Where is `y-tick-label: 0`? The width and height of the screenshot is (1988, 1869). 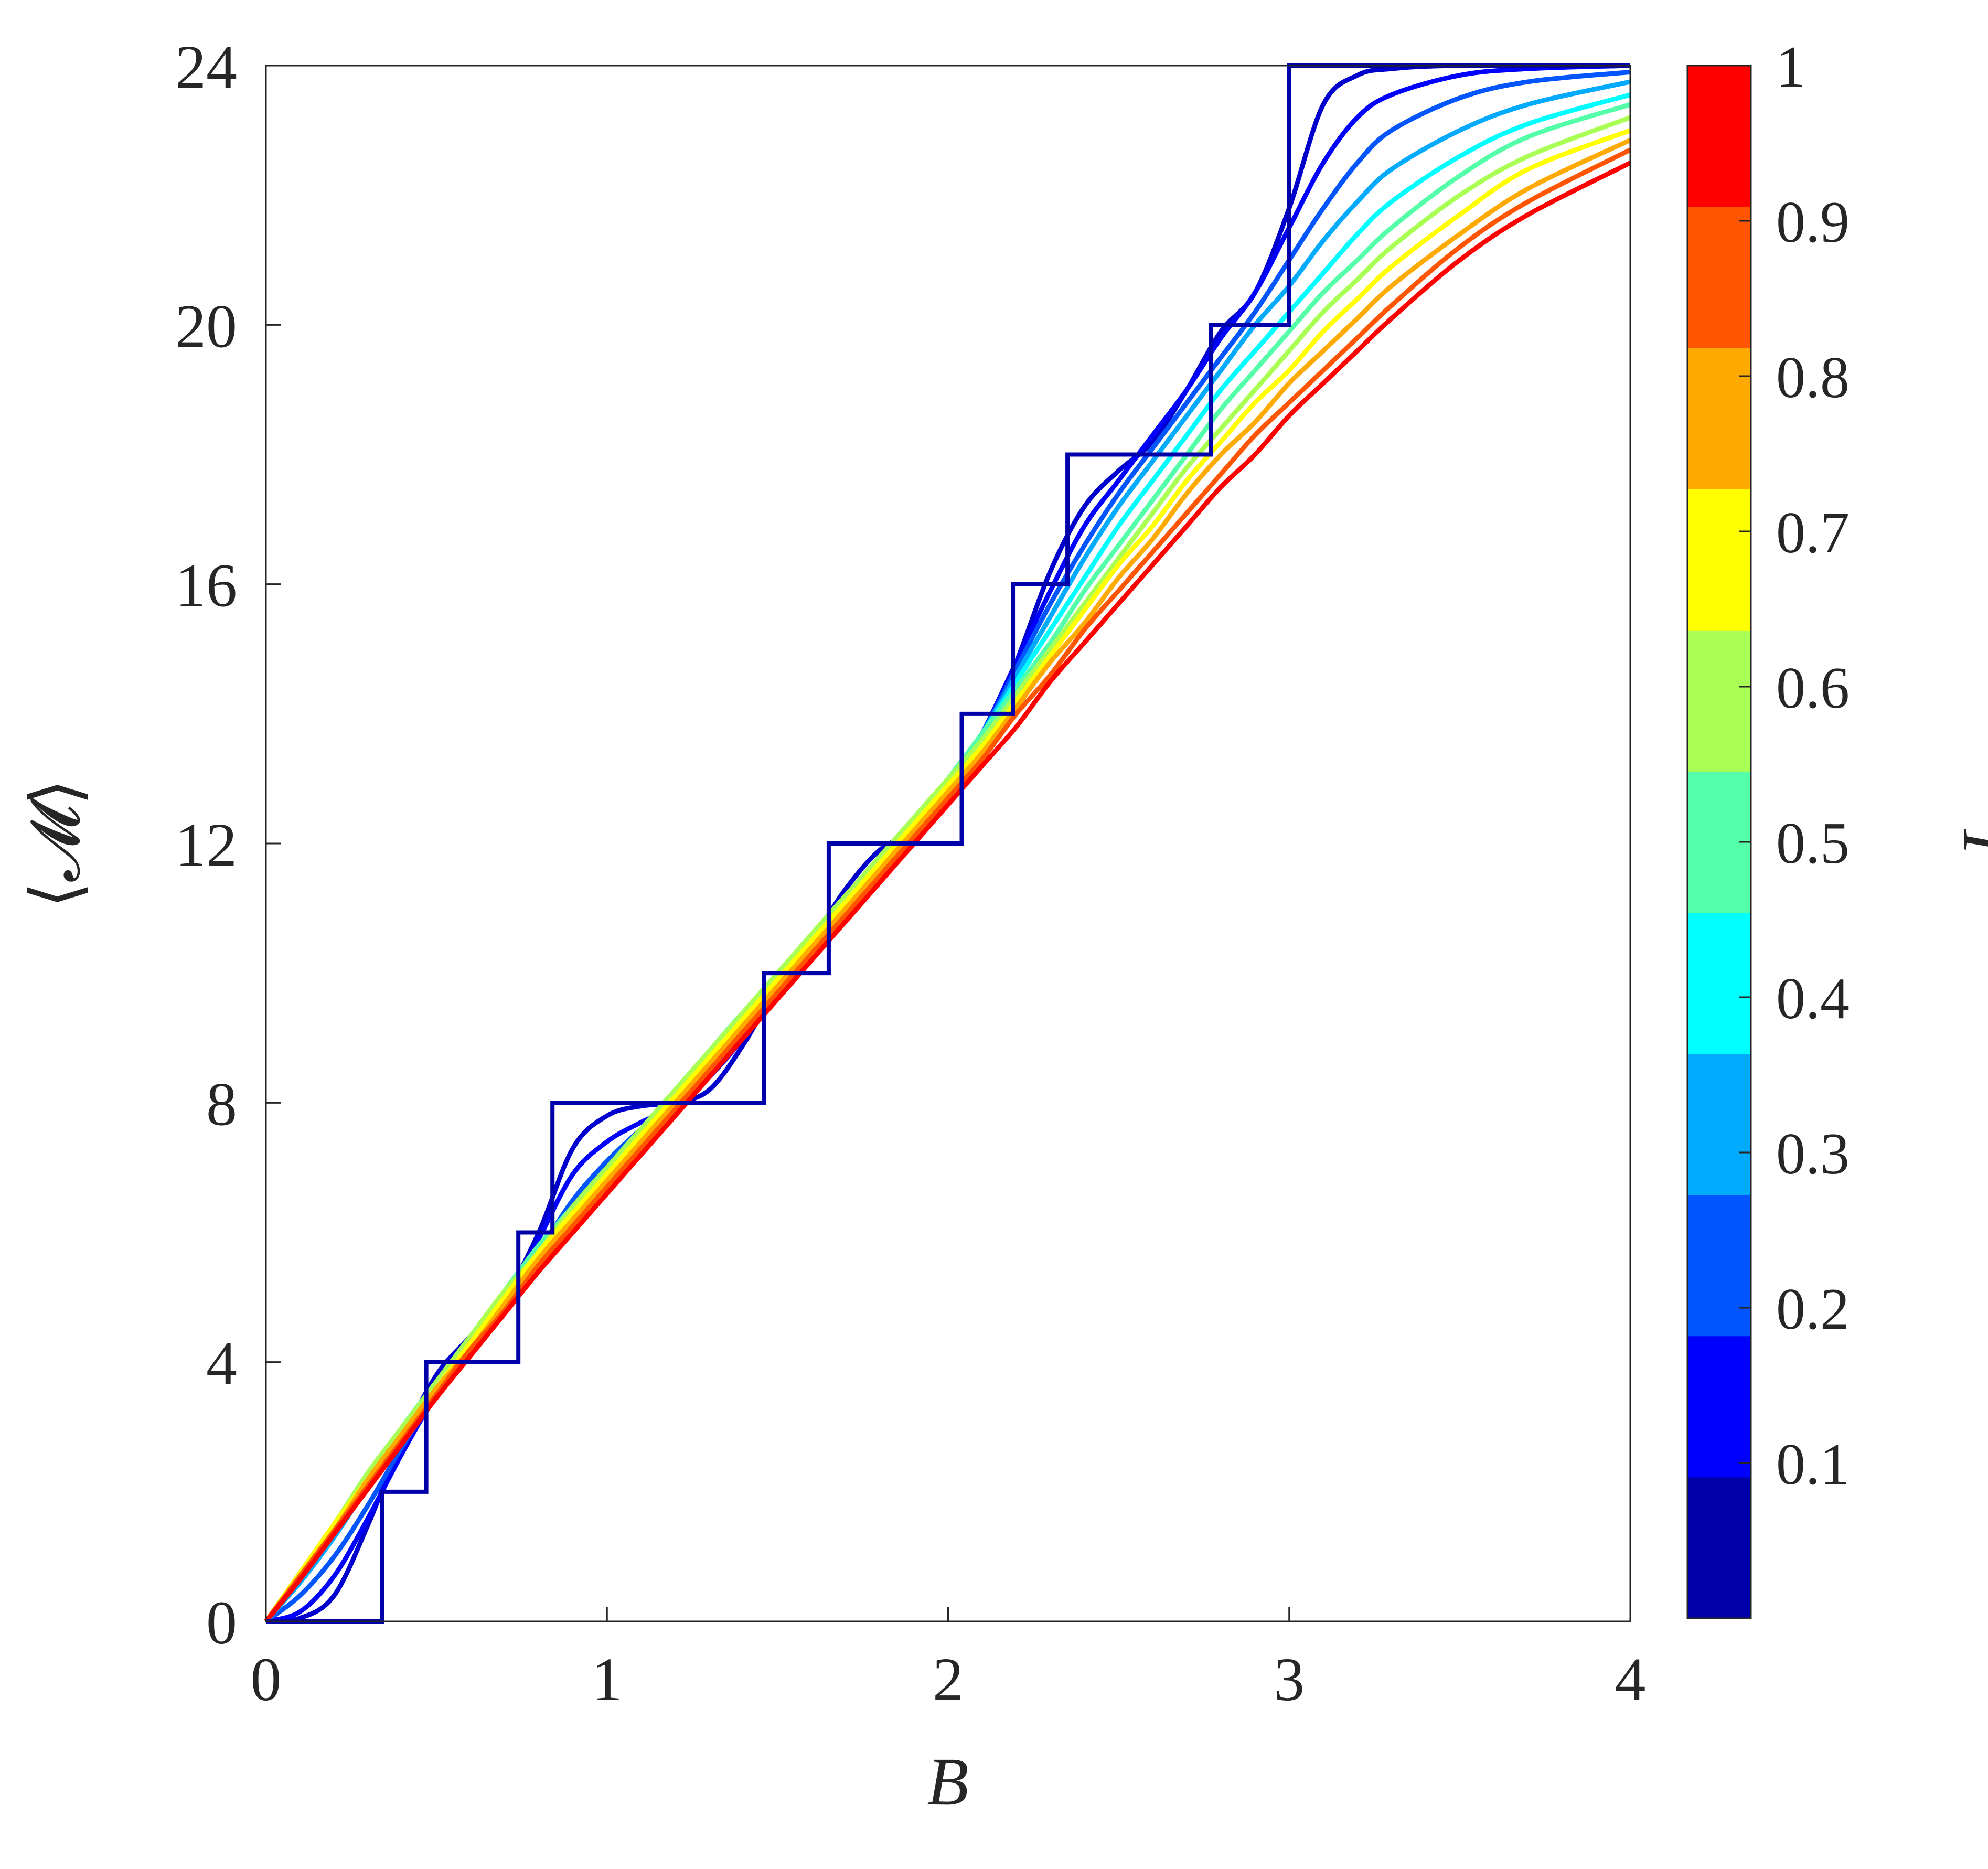
y-tick-label: 0 is located at coordinates (221, 1623).